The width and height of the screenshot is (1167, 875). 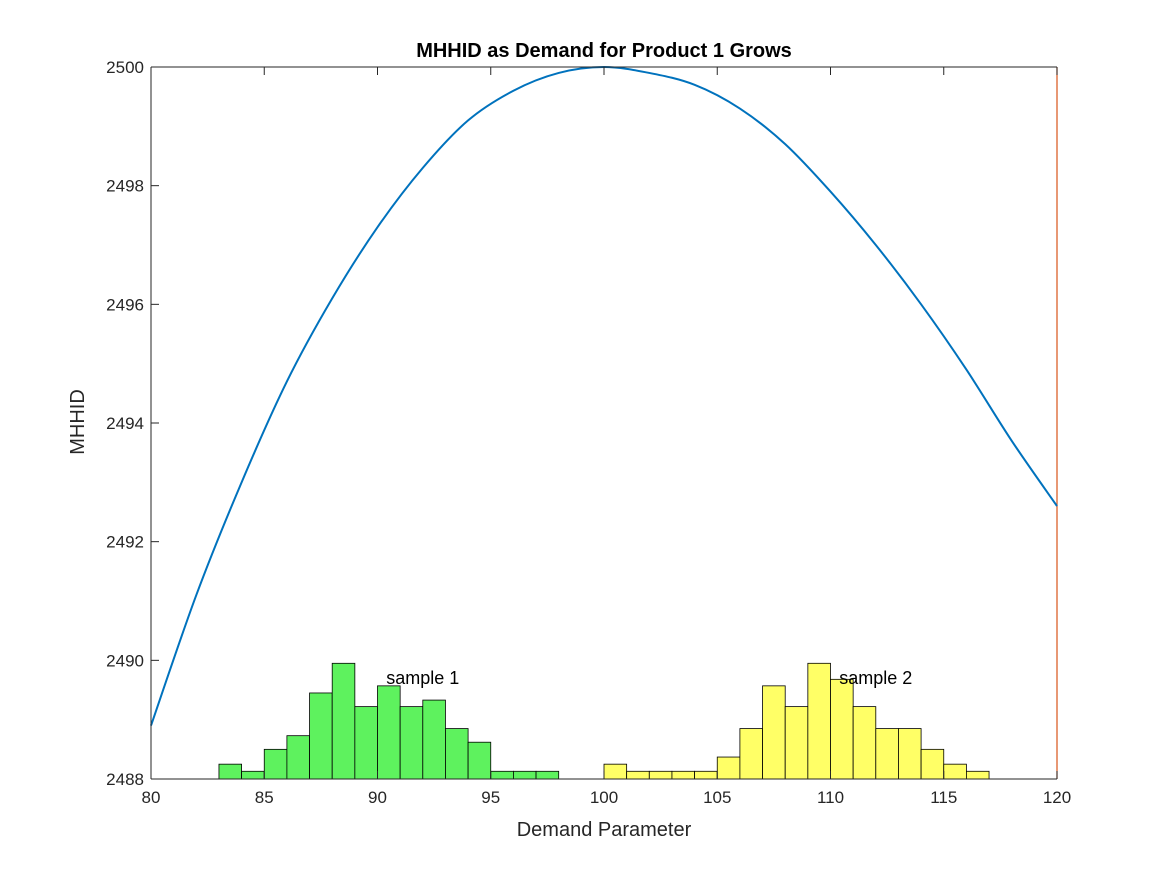 What do you see at coordinates (604, 721) in the screenshot?
I see `histogram-bars` at bounding box center [604, 721].